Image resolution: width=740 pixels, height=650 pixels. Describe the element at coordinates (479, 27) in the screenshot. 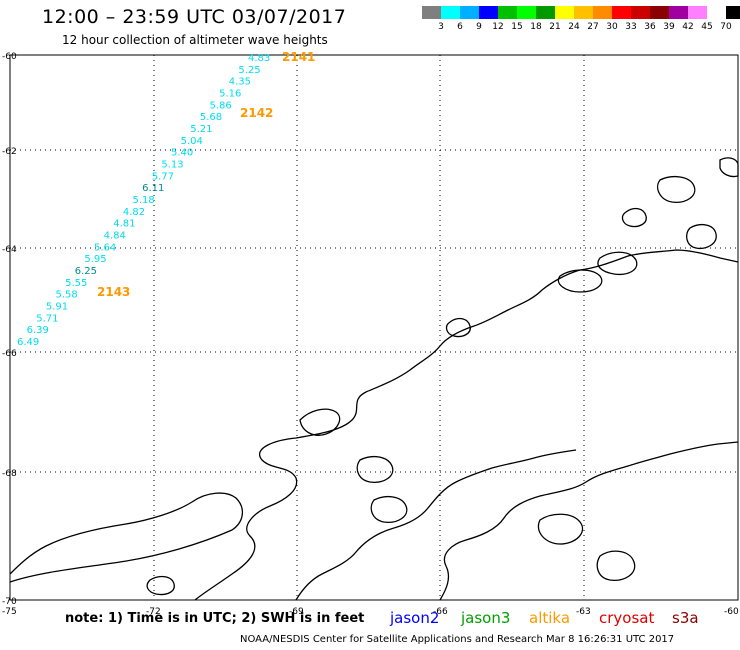

I see `colorbar-label: 9` at that location.